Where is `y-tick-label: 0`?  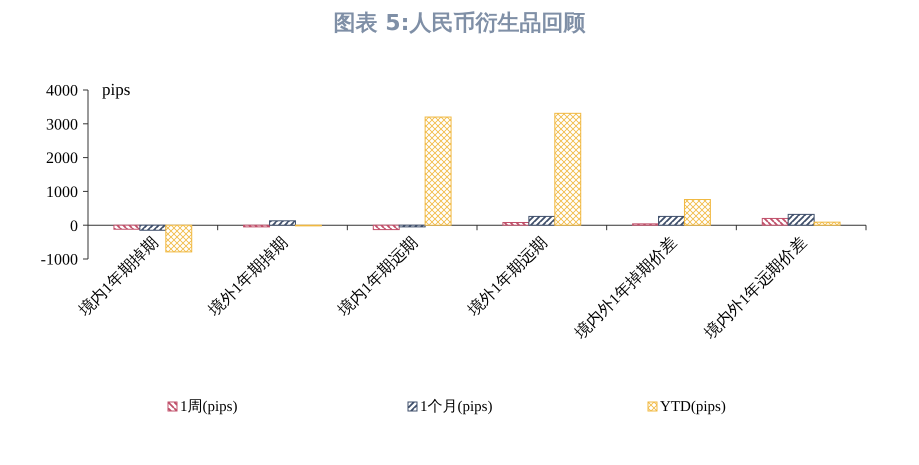 y-tick-label: 0 is located at coordinates (74, 226).